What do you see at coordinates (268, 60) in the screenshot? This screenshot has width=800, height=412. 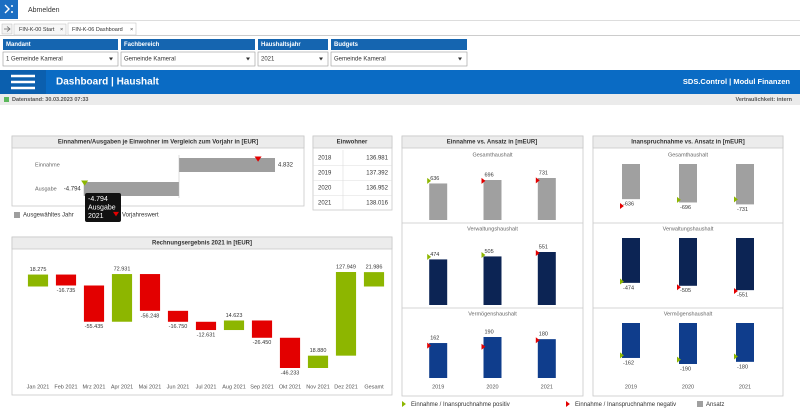 I see `filter-value: 2021` at bounding box center [268, 60].